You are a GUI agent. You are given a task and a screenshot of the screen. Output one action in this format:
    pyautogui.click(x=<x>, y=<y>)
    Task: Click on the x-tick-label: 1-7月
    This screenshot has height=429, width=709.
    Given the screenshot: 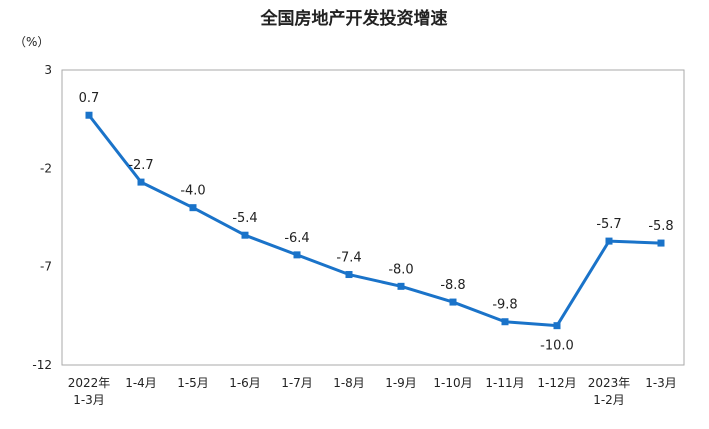 What is the action you would take?
    pyautogui.click(x=297, y=383)
    